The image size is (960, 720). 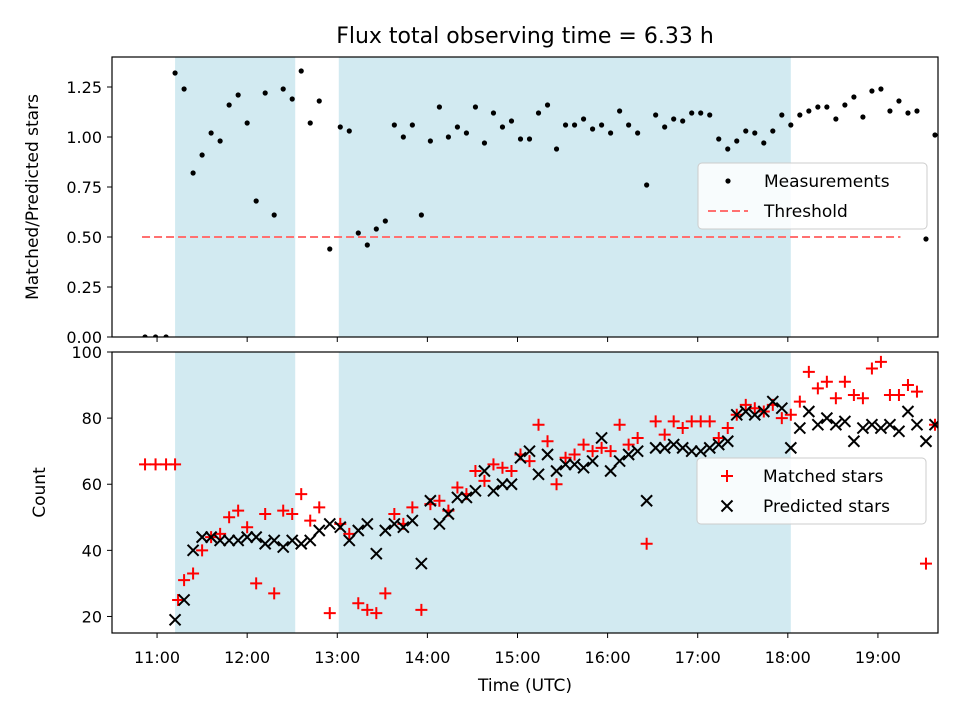 I want to click on x-tick-label: 19:00, so click(x=878, y=657).